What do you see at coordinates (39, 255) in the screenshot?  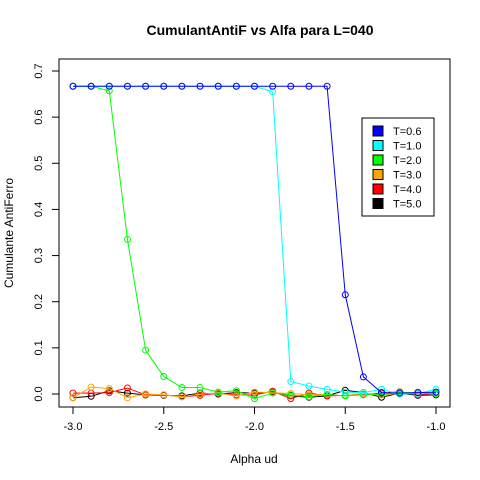 I see `y-tick-label: 0.3` at bounding box center [39, 255].